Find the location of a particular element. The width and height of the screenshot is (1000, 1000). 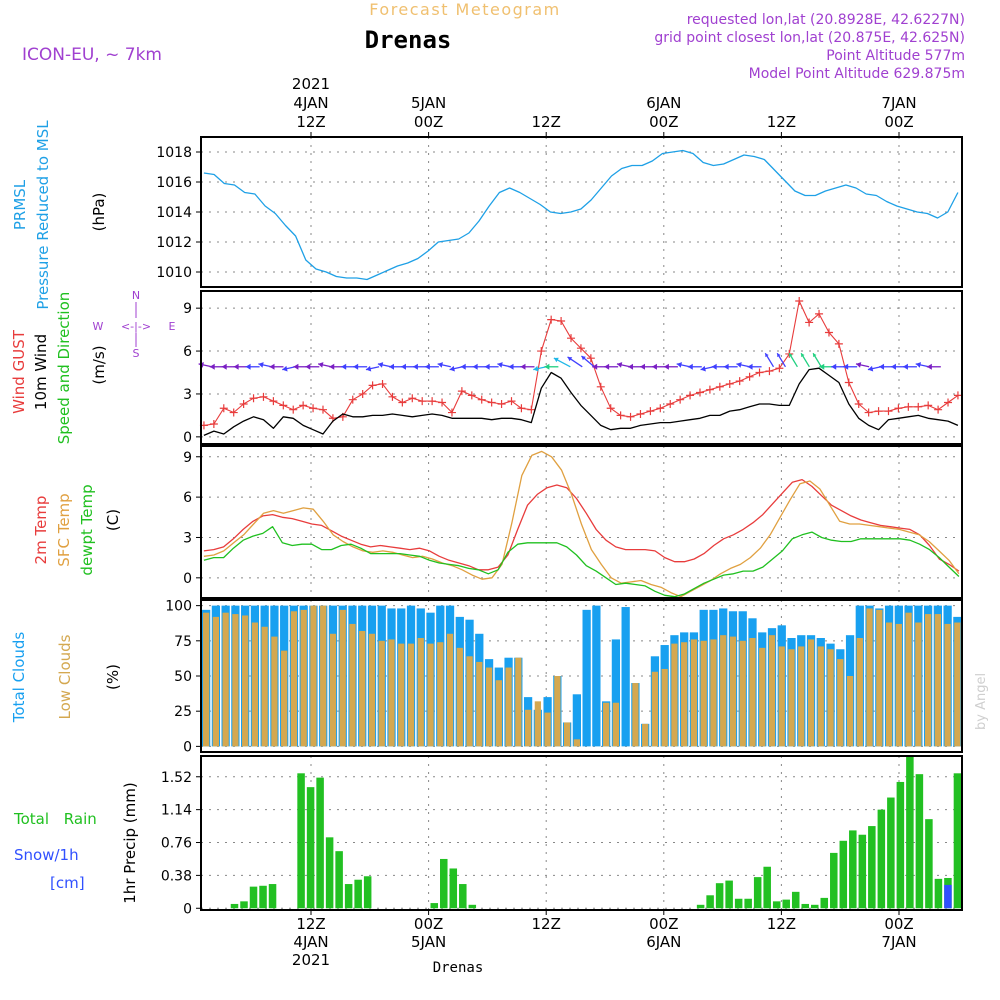

gust-line is located at coordinates (581, 363).